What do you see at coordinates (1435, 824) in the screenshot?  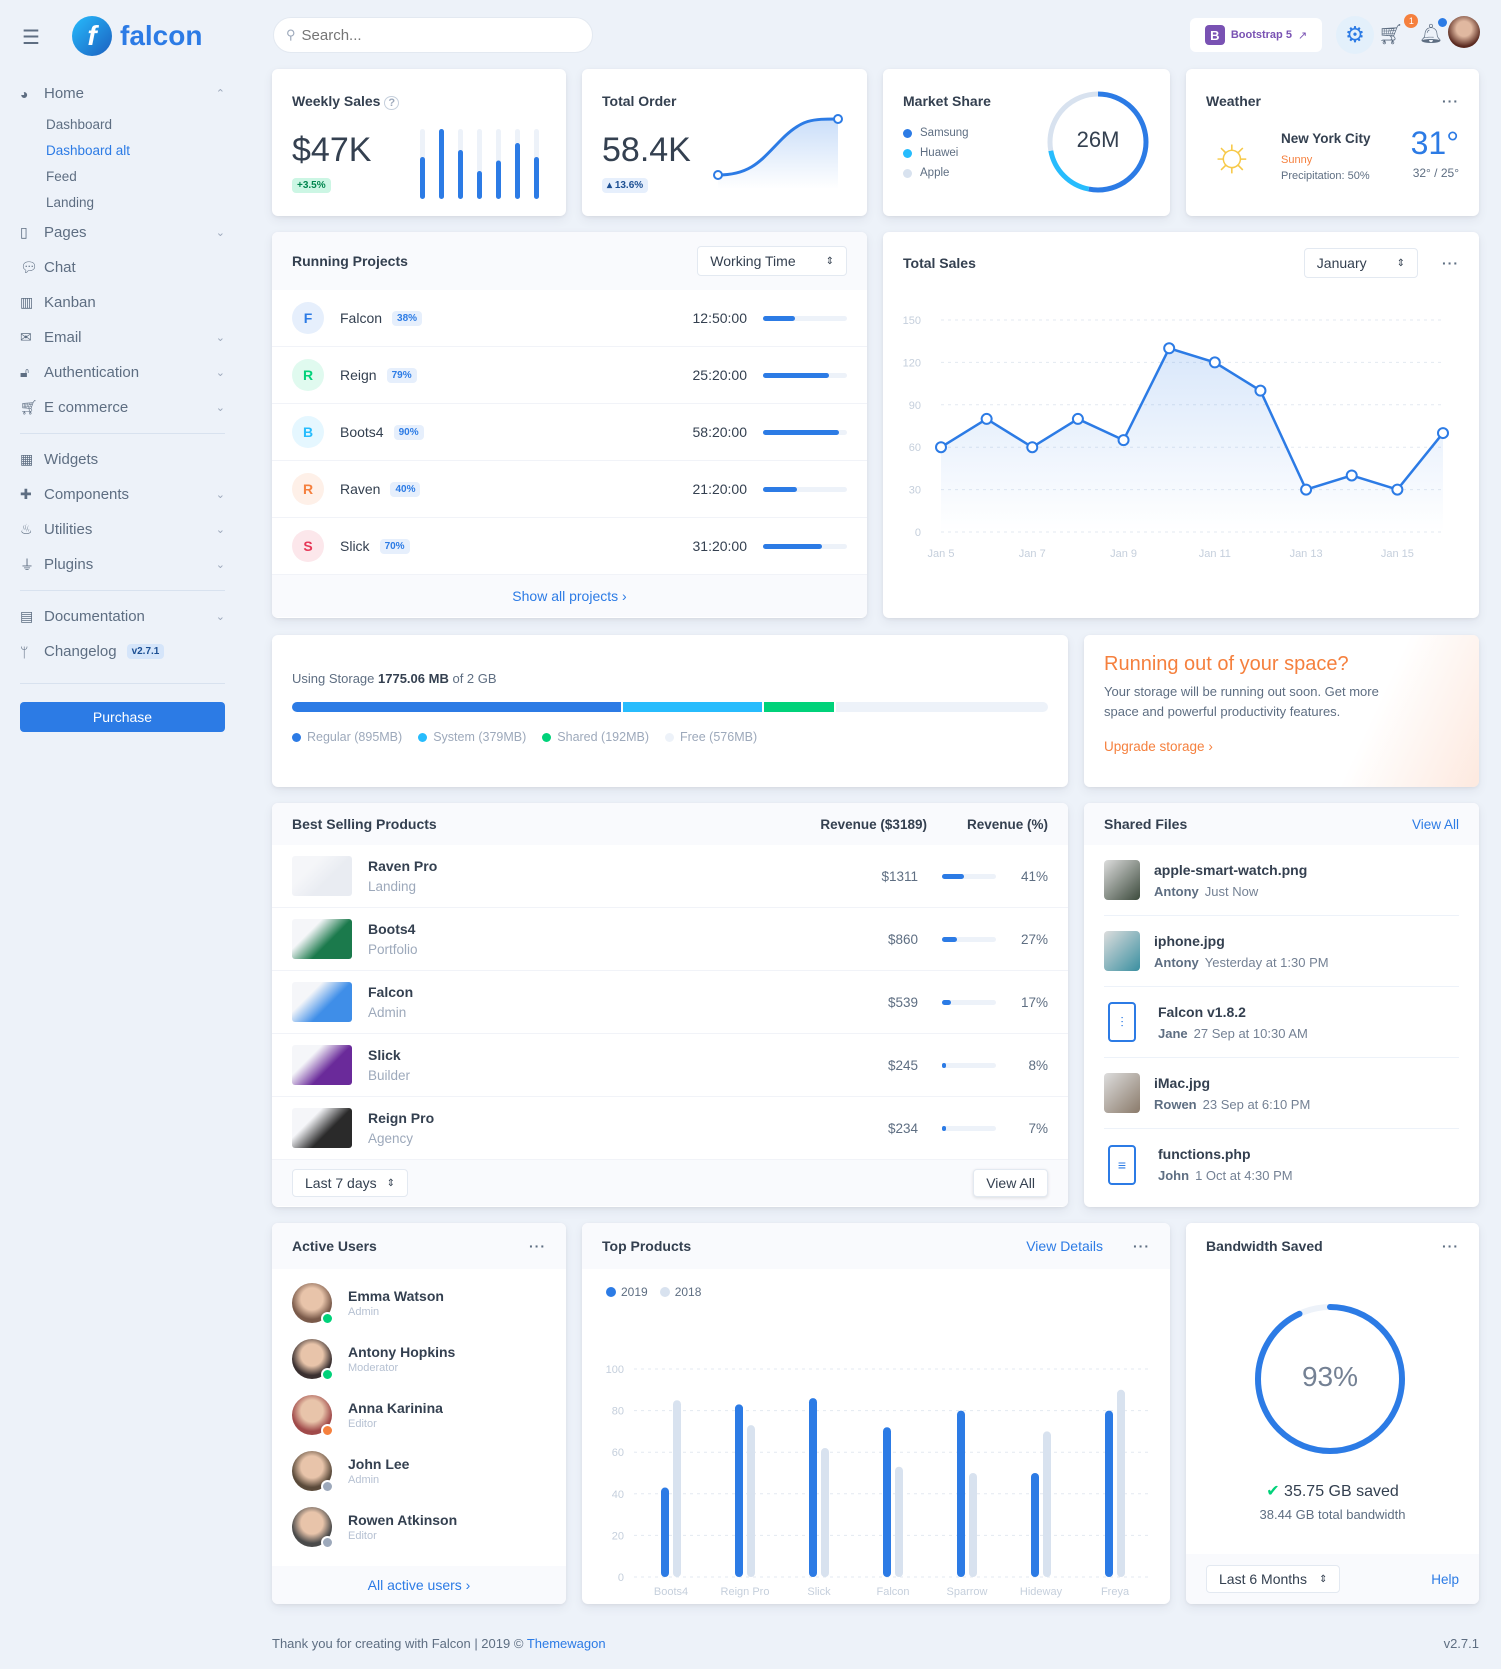 I see `view-all-link: View All` at bounding box center [1435, 824].